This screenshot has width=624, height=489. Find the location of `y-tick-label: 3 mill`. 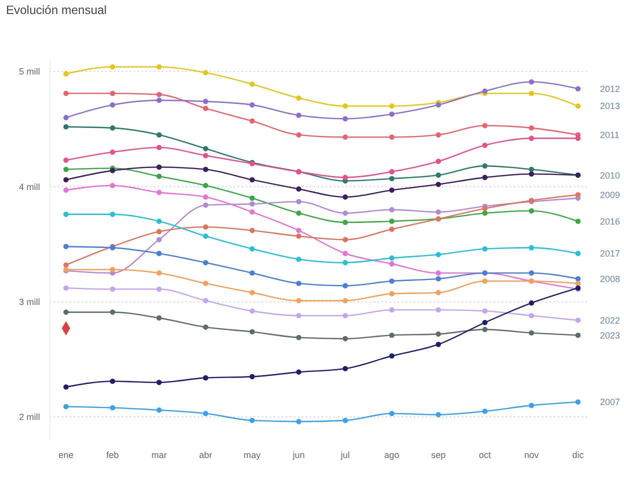

y-tick-label: 3 mill is located at coordinates (29, 301).